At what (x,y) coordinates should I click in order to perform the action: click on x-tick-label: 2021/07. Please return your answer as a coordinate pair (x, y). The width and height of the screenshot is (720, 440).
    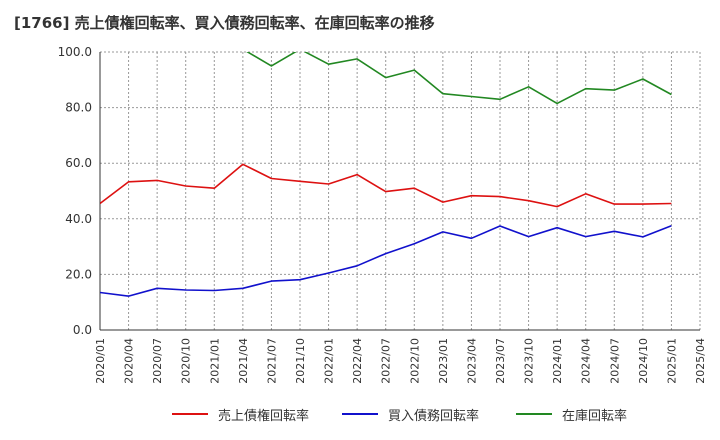
    Looking at the image, I should click on (271, 361).